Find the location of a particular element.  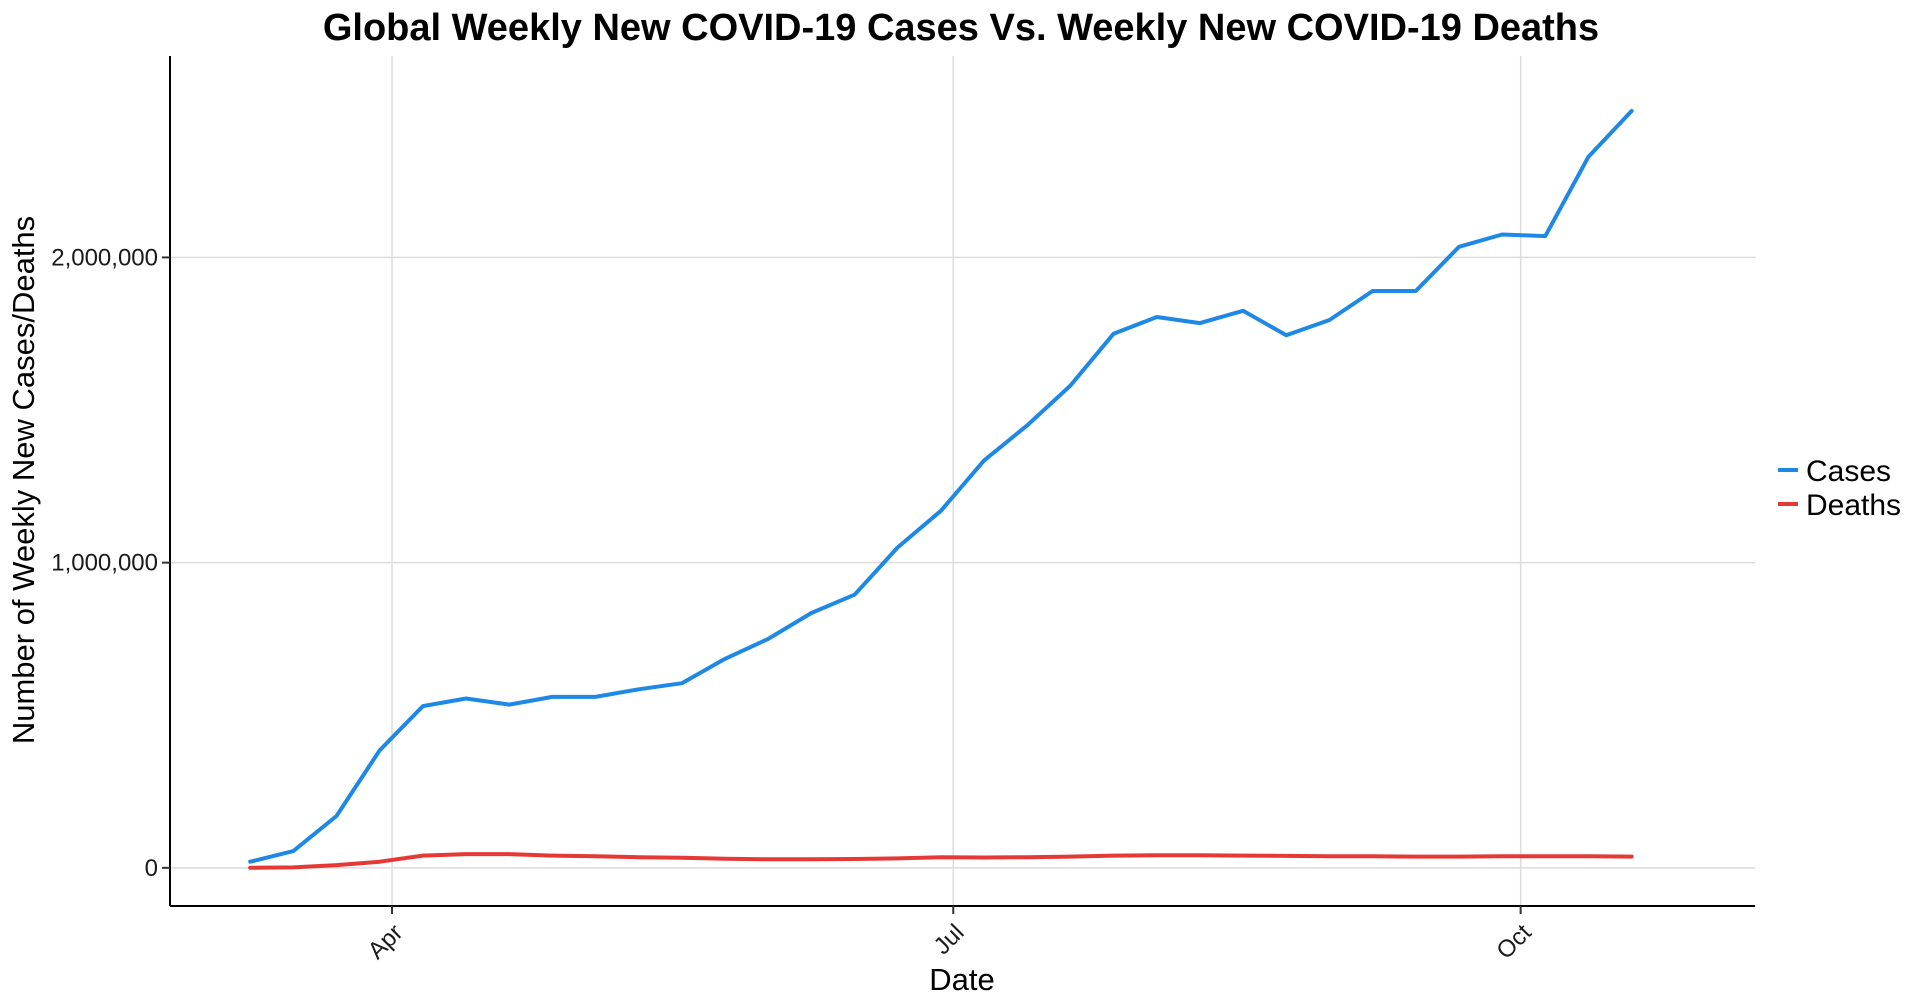

y-axis-ticks: 0 1,000,000 2,000,000 is located at coordinates (110, 563).